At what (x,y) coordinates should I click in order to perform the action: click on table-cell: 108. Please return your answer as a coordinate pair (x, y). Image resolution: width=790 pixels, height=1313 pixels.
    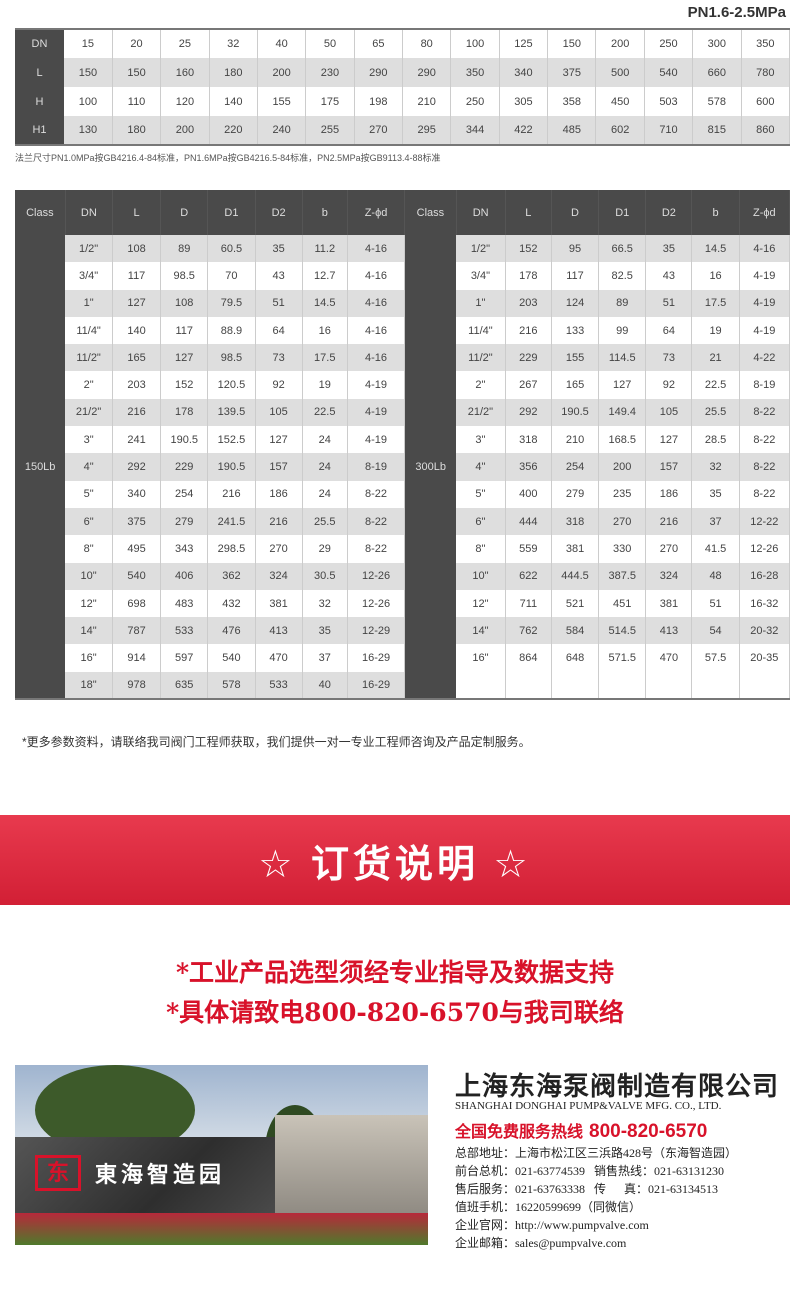
    Looking at the image, I should click on (184, 303).